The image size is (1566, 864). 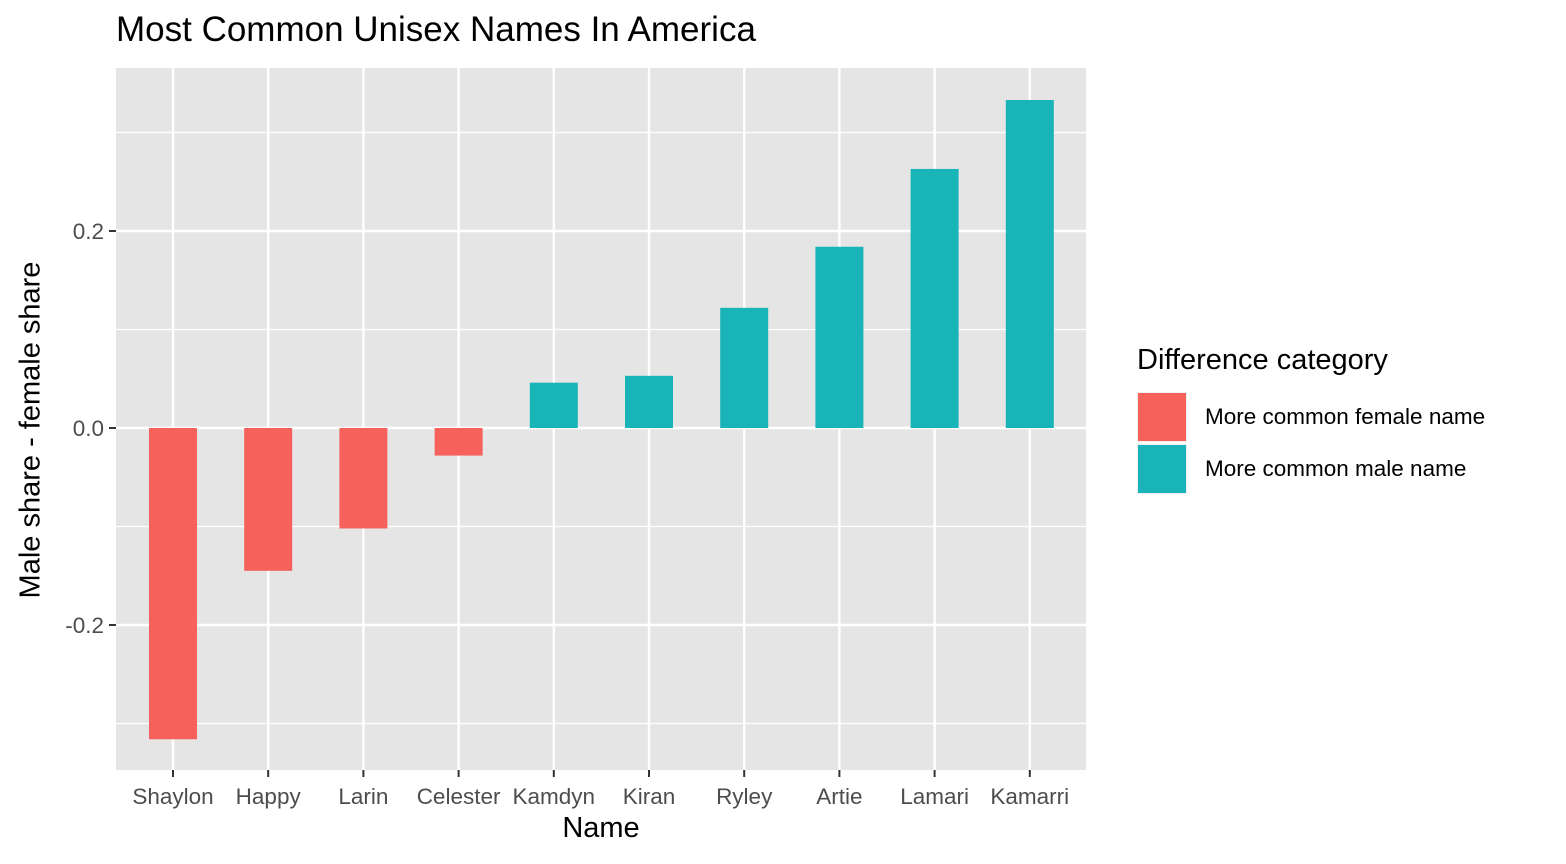 What do you see at coordinates (649, 401) in the screenshot?
I see `bar-kiran` at bounding box center [649, 401].